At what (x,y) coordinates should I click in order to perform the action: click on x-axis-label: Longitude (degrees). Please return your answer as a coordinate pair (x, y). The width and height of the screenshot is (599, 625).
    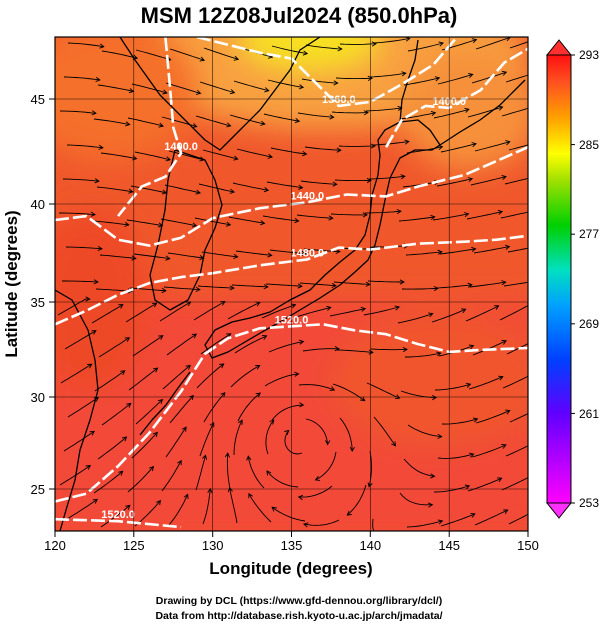
    Looking at the image, I should click on (290, 568).